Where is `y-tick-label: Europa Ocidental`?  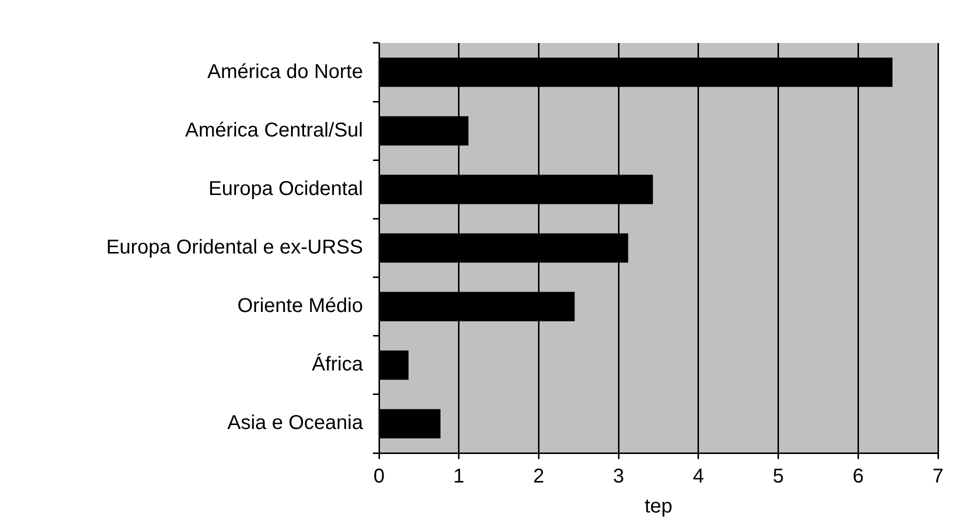
y-tick-label: Europa Ocidental is located at coordinates (285, 189).